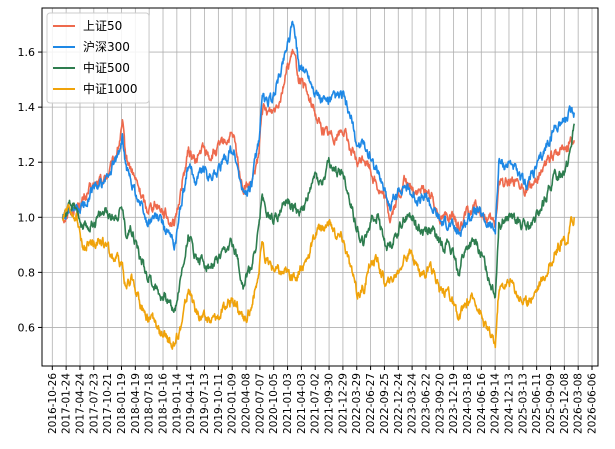 This screenshot has height=449, width=615. Describe the element at coordinates (468, 403) in the screenshot. I see `x-tick-label: 2024-03-18` at that location.